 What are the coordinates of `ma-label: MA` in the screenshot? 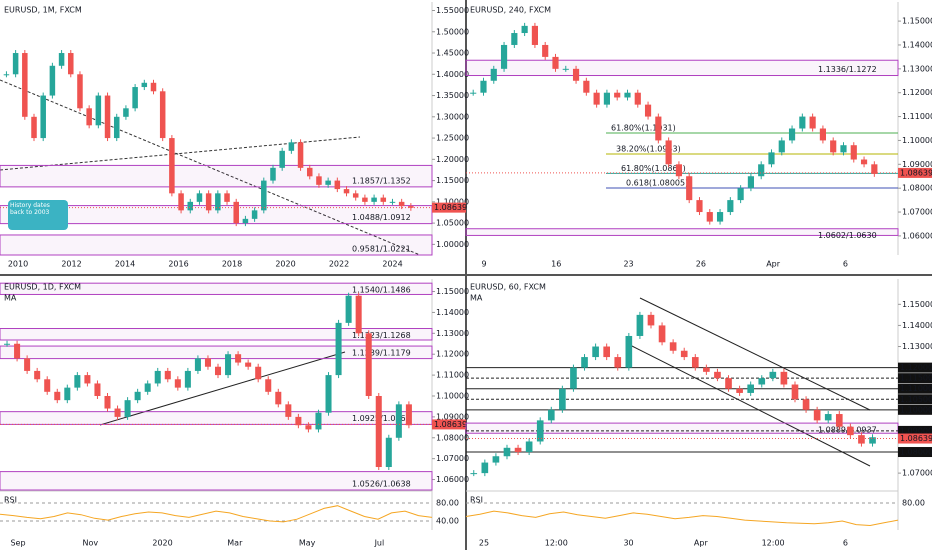 It's located at (10, 298).